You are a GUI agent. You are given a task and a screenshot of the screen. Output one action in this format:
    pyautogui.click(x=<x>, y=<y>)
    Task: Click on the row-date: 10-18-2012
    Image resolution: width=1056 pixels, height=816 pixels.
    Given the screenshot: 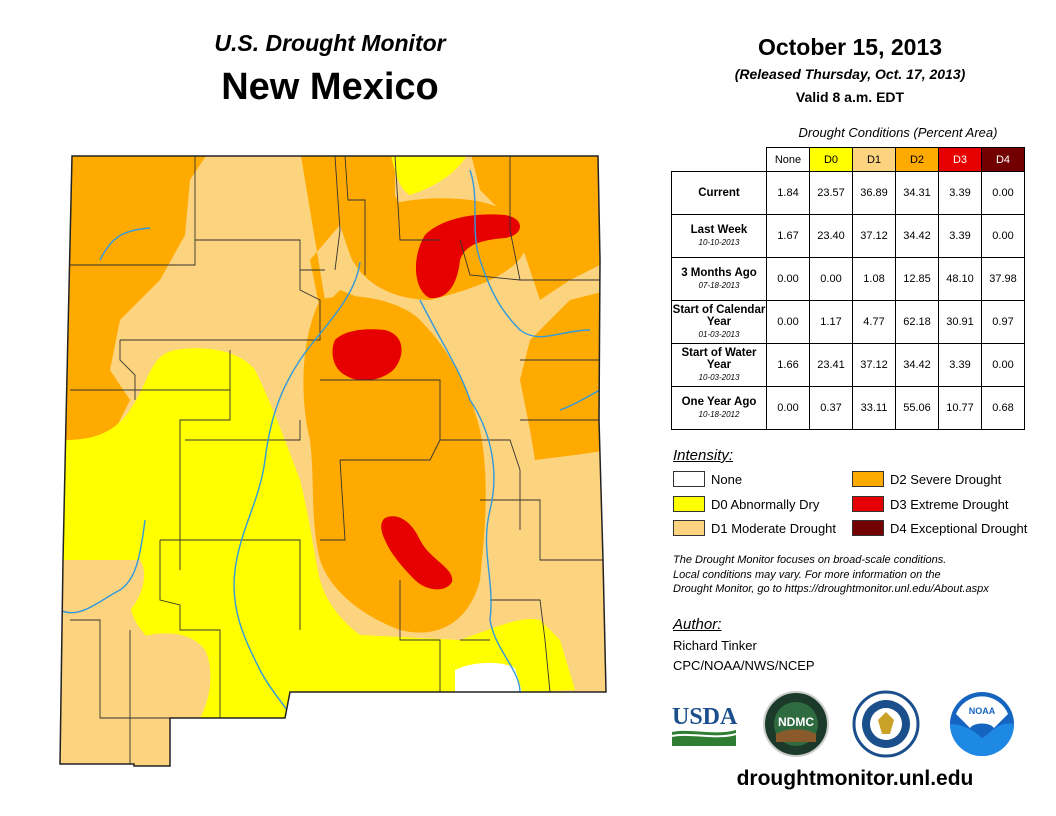 What is the action you would take?
    pyautogui.click(x=719, y=414)
    